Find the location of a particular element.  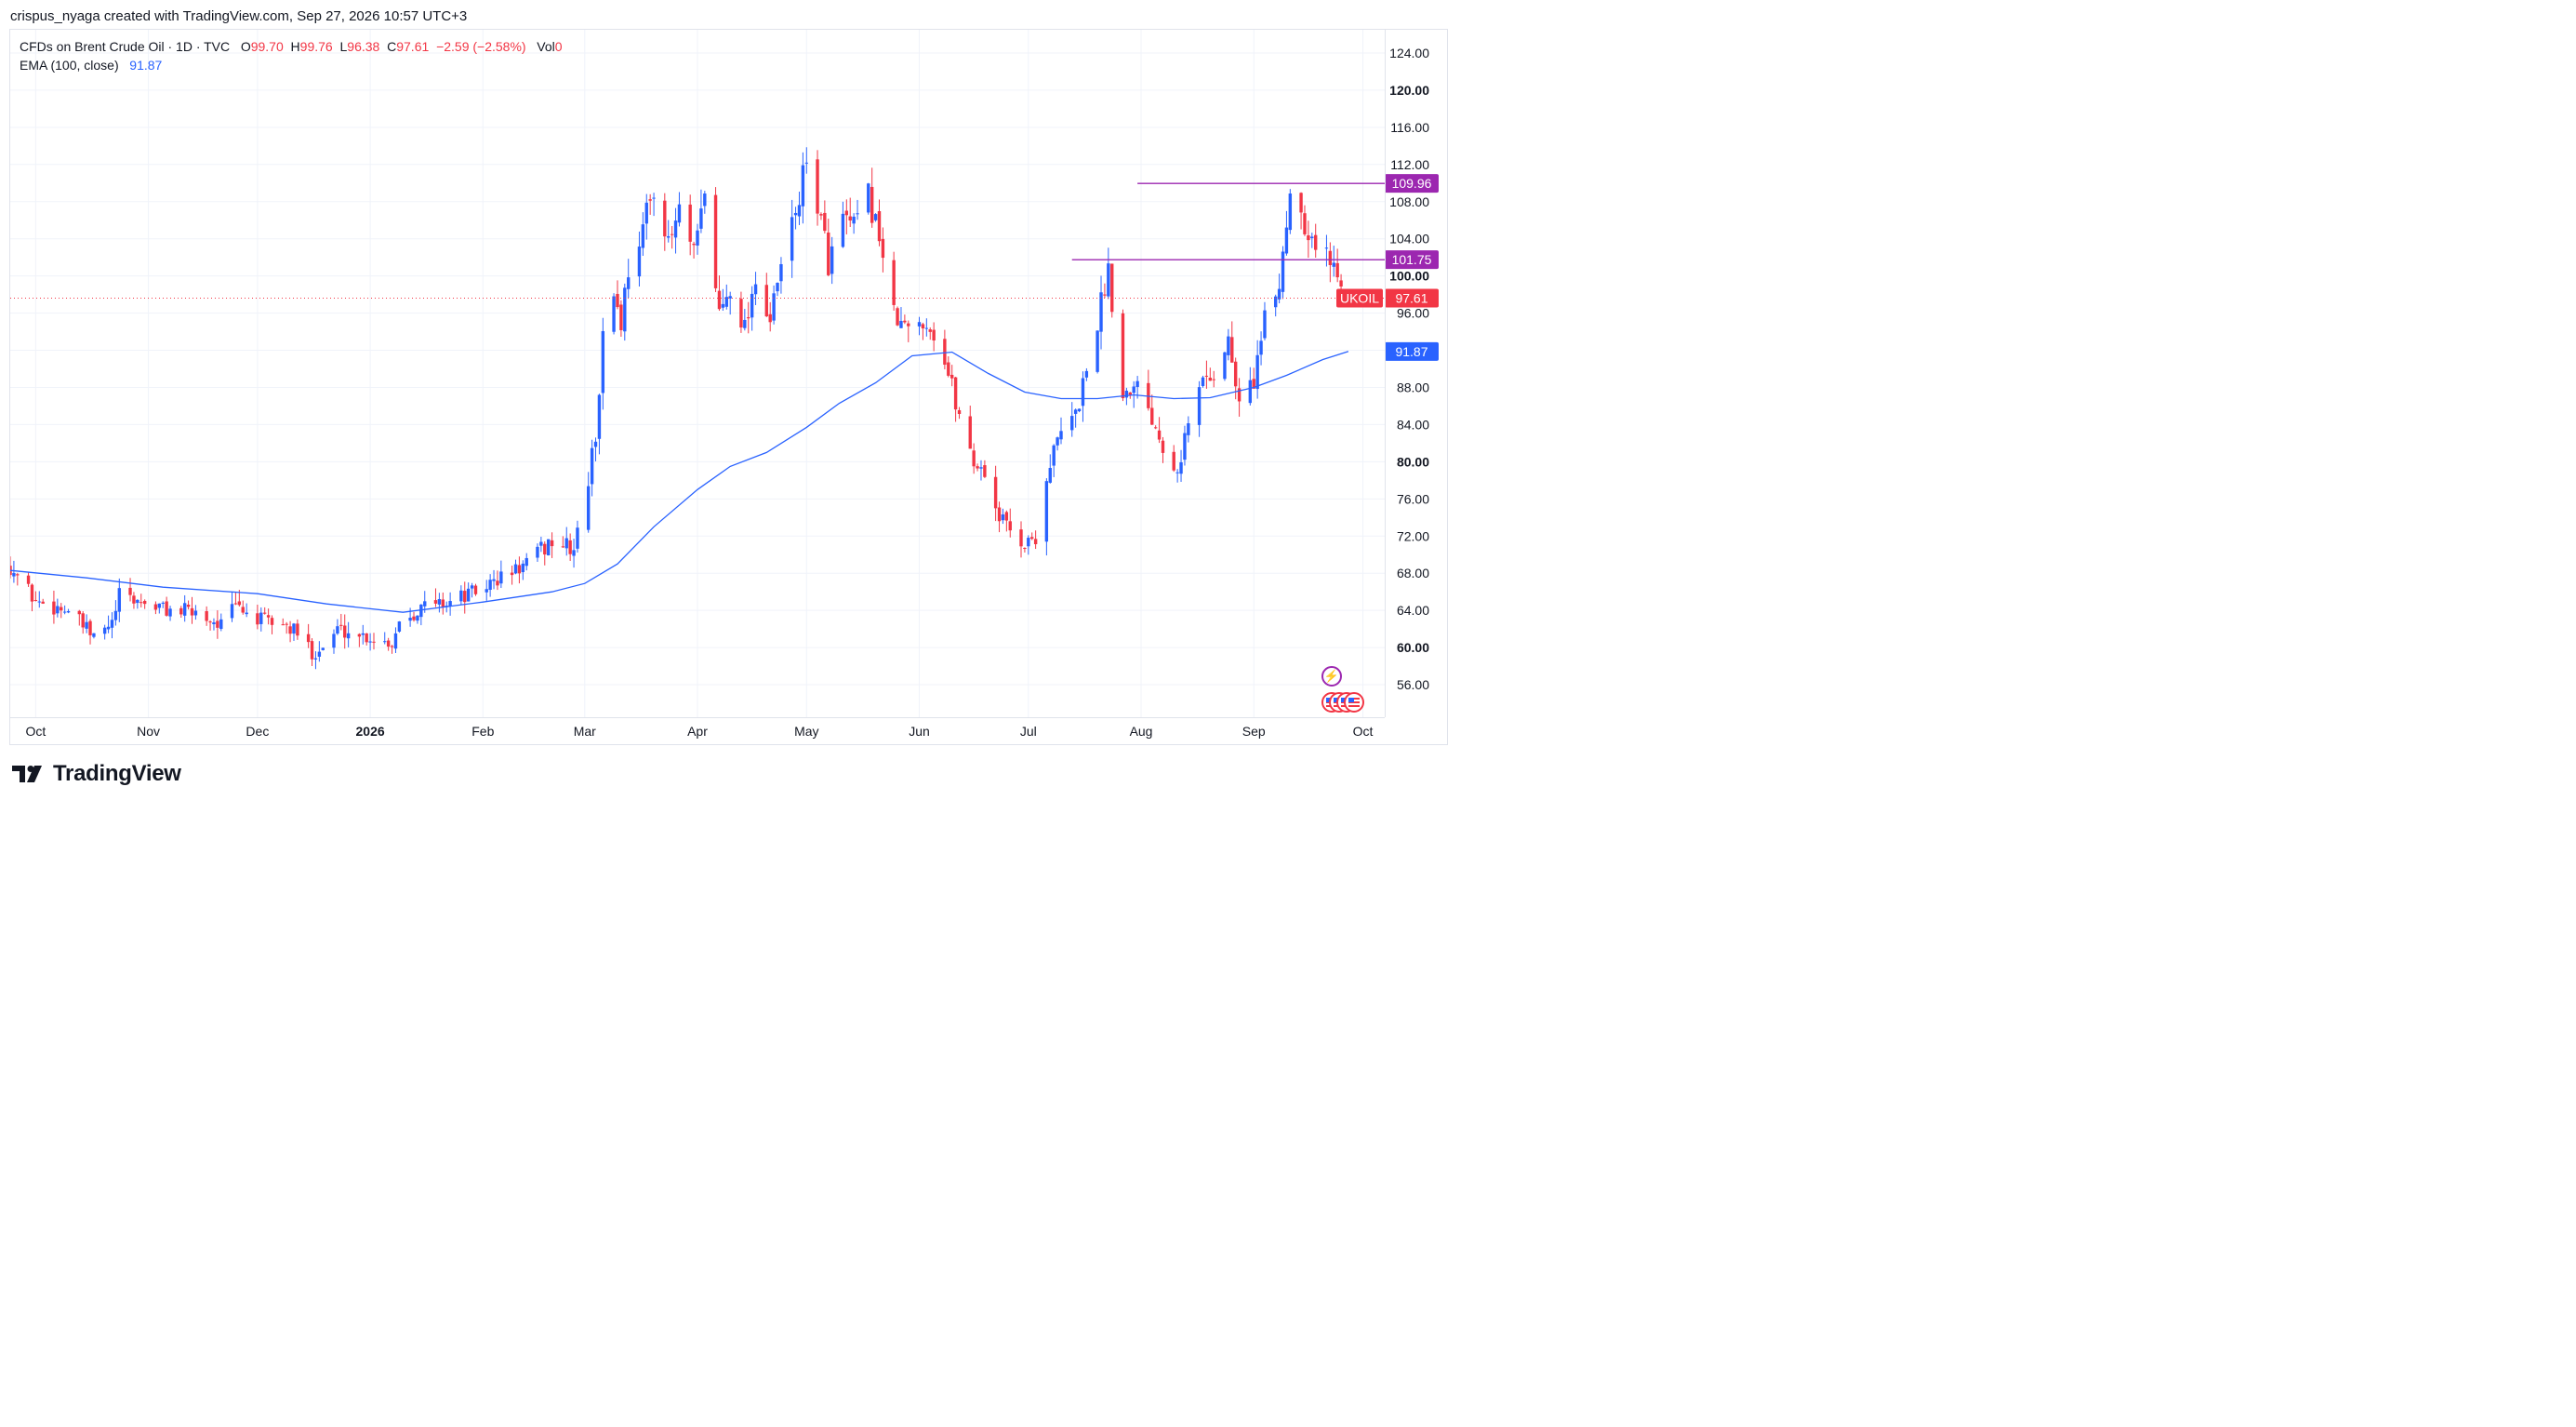

price-tick-label: 84.00 is located at coordinates (1413, 424).